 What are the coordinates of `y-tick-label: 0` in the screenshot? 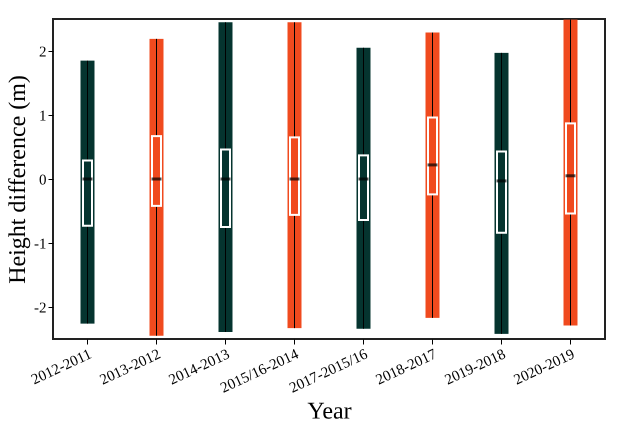 It's located at (42, 180).